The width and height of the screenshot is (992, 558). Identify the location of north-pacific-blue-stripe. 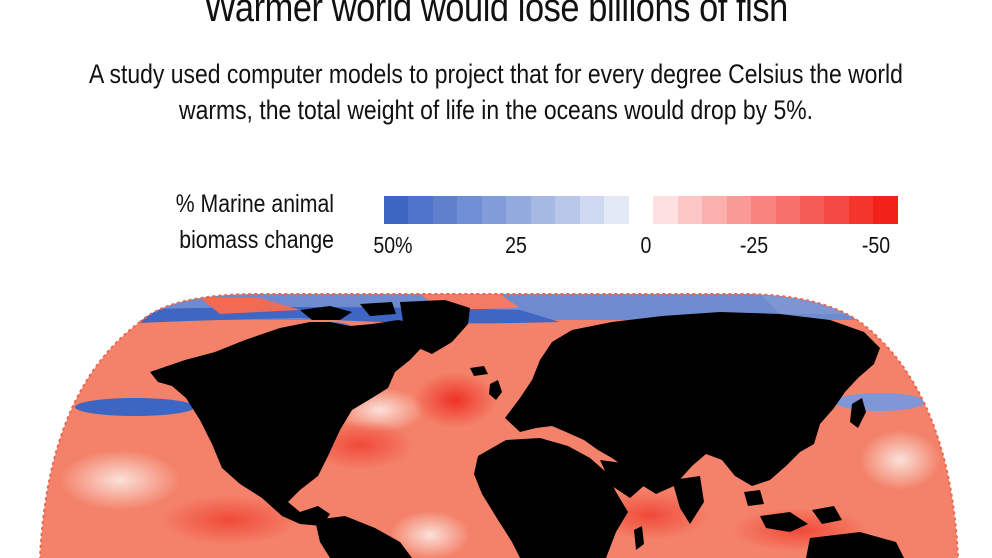
(135, 407).